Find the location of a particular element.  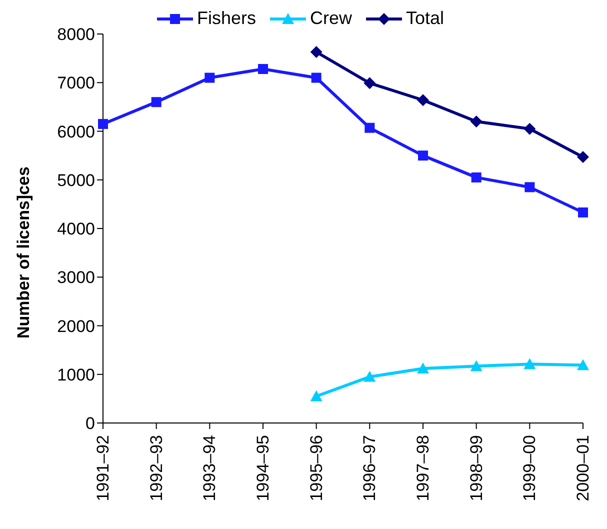

x-tick-label: 1995–96 is located at coordinates (316, 468).